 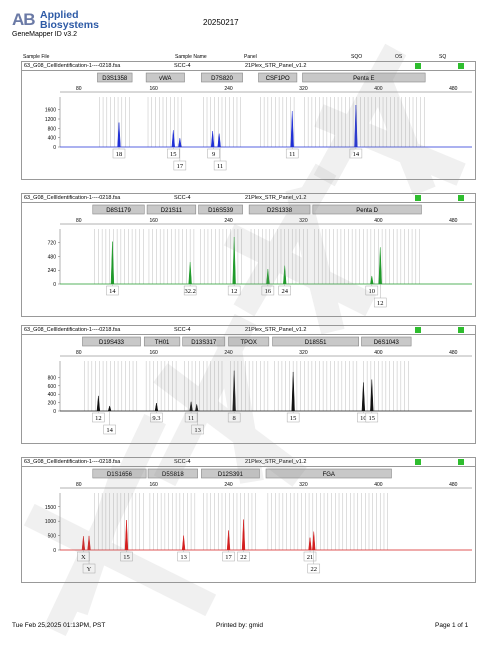 What do you see at coordinates (50, 111) in the screenshot?
I see `y-tick-label: 1600` at bounding box center [50, 111].